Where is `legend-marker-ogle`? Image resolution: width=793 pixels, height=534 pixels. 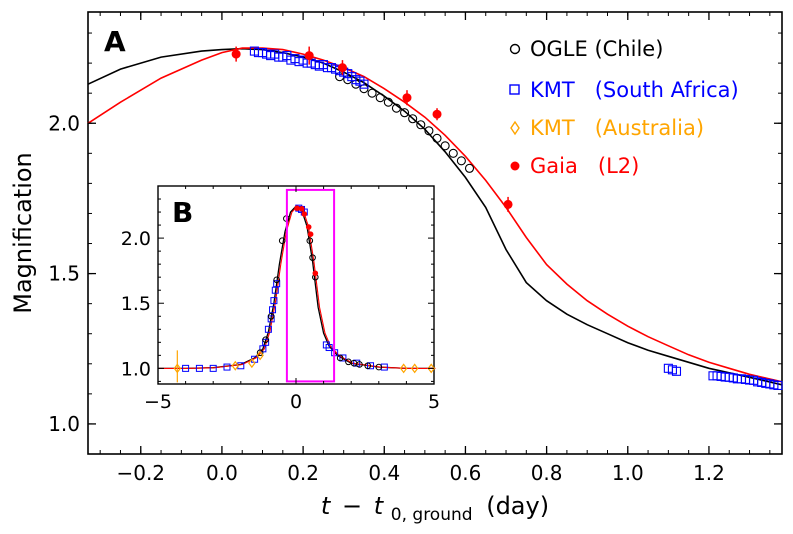
legend-marker-ogle is located at coordinates (515, 49).